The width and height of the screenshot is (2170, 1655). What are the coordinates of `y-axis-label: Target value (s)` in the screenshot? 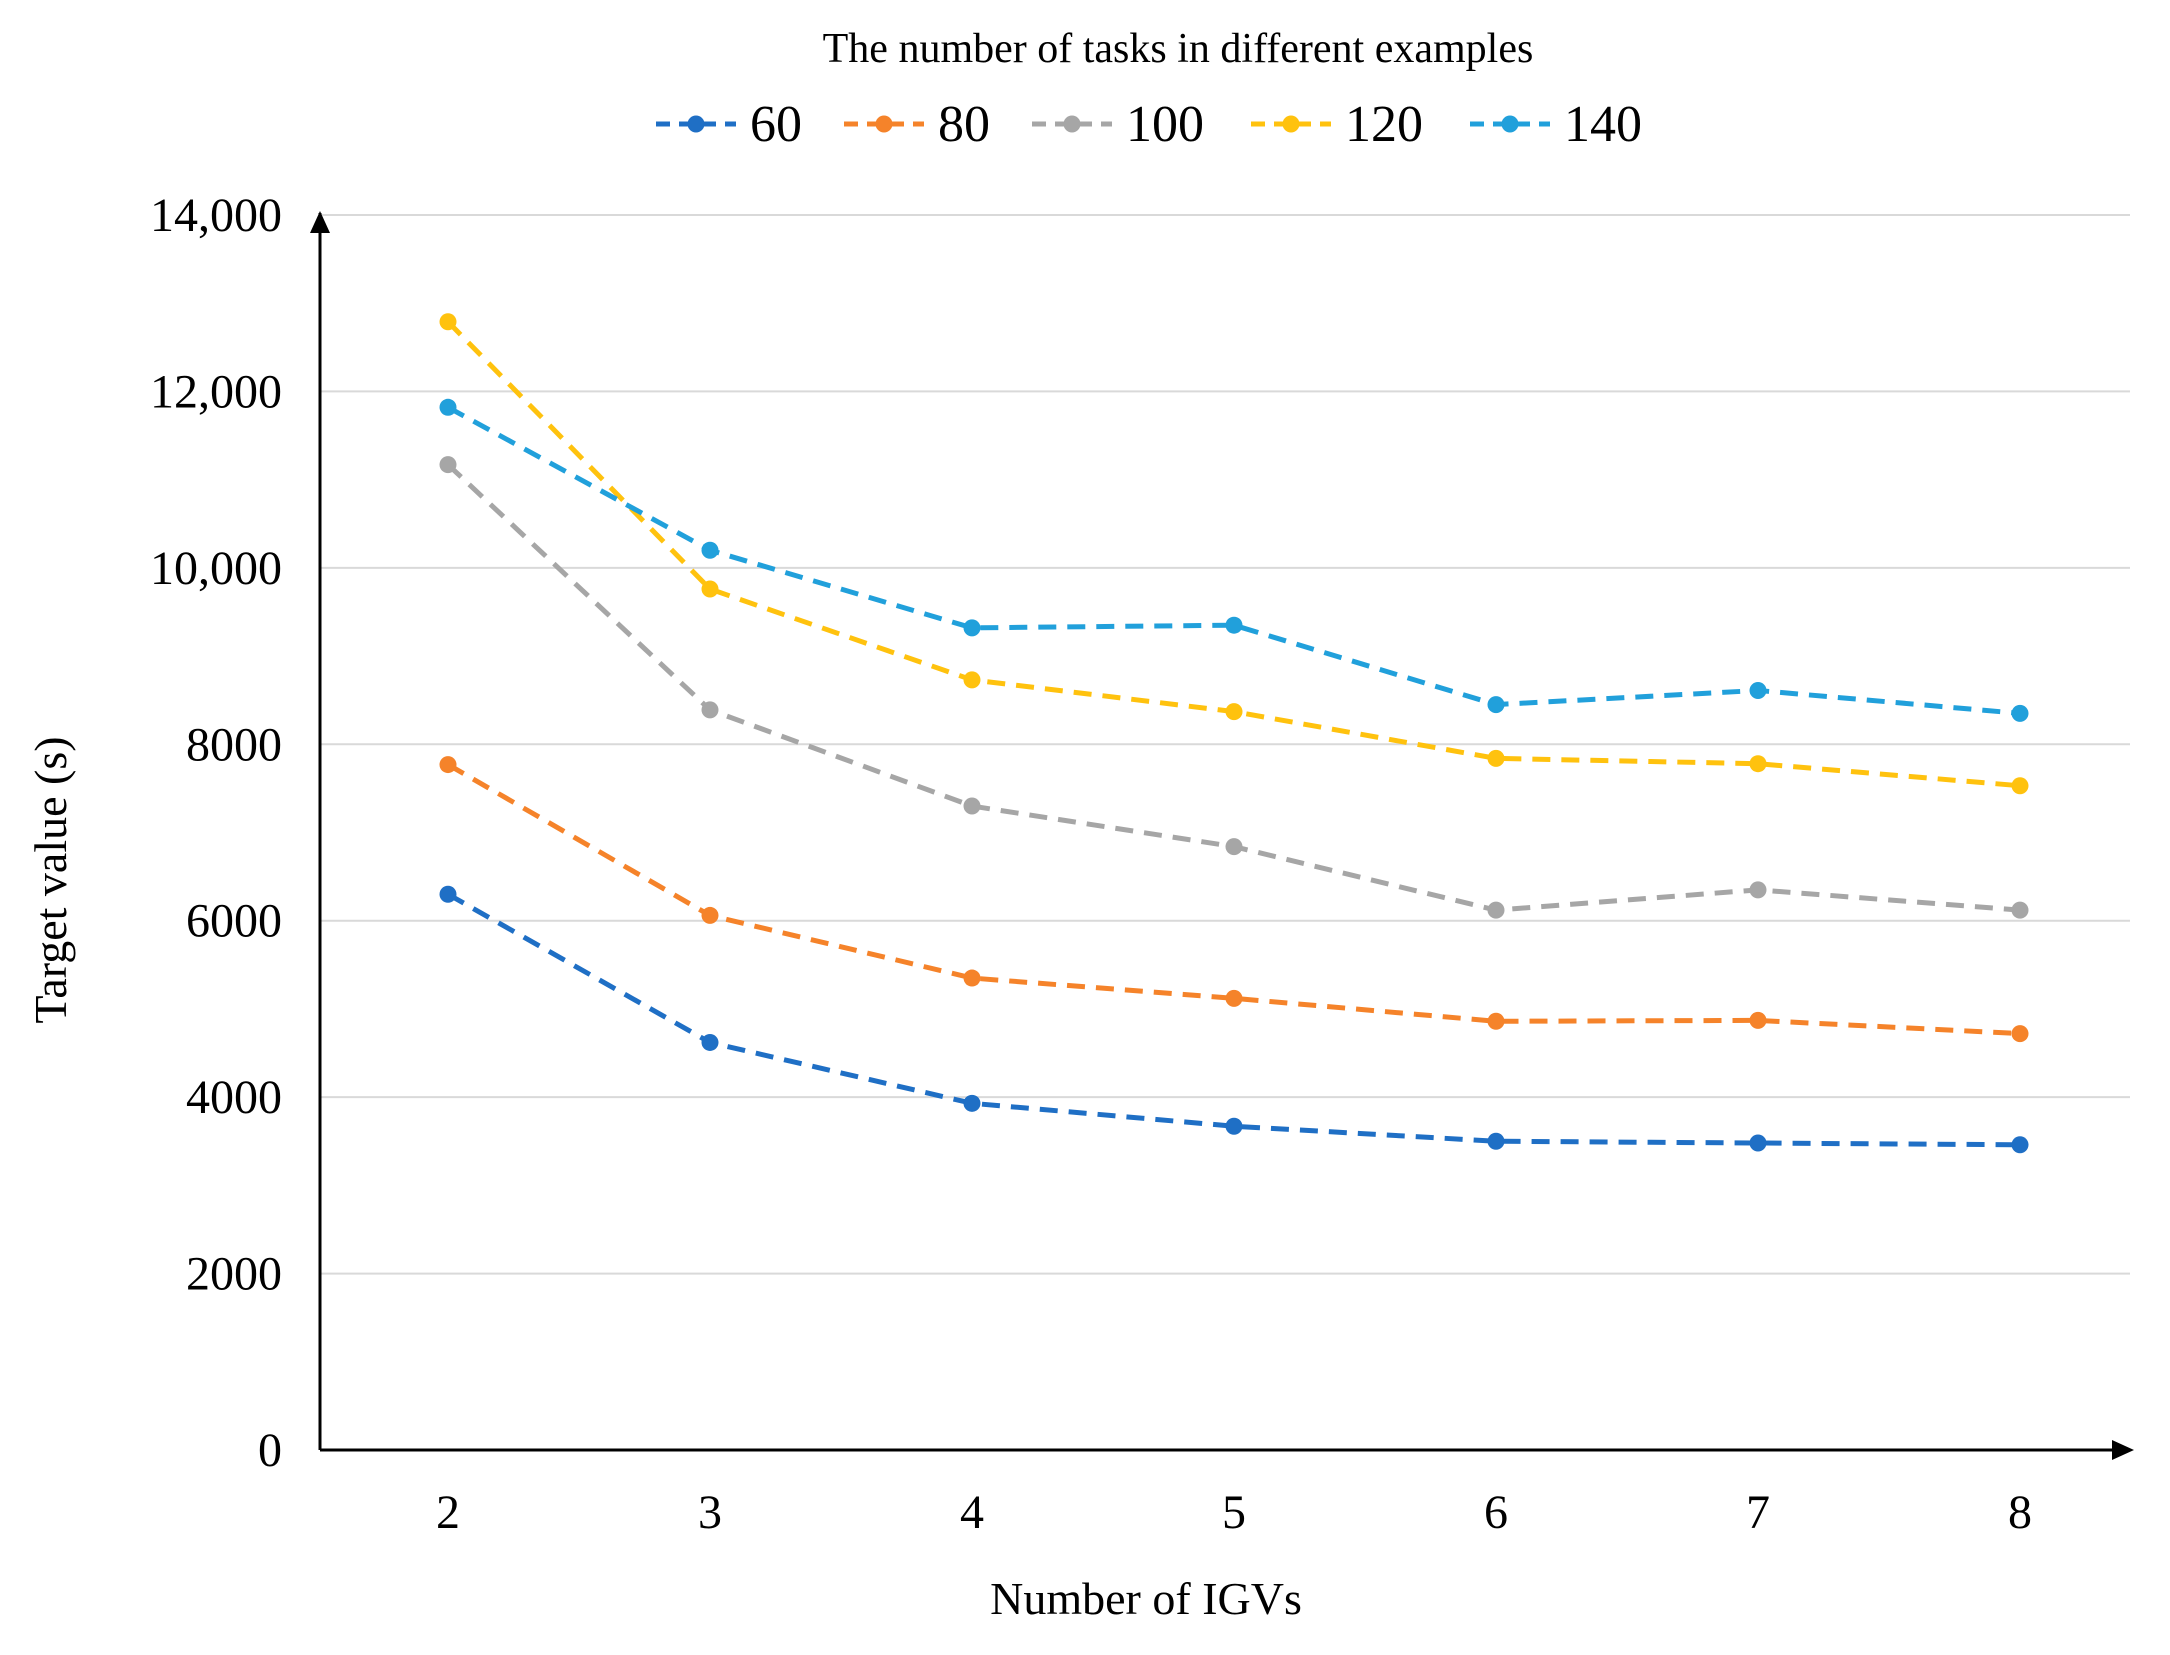 It's located at (50, 879).